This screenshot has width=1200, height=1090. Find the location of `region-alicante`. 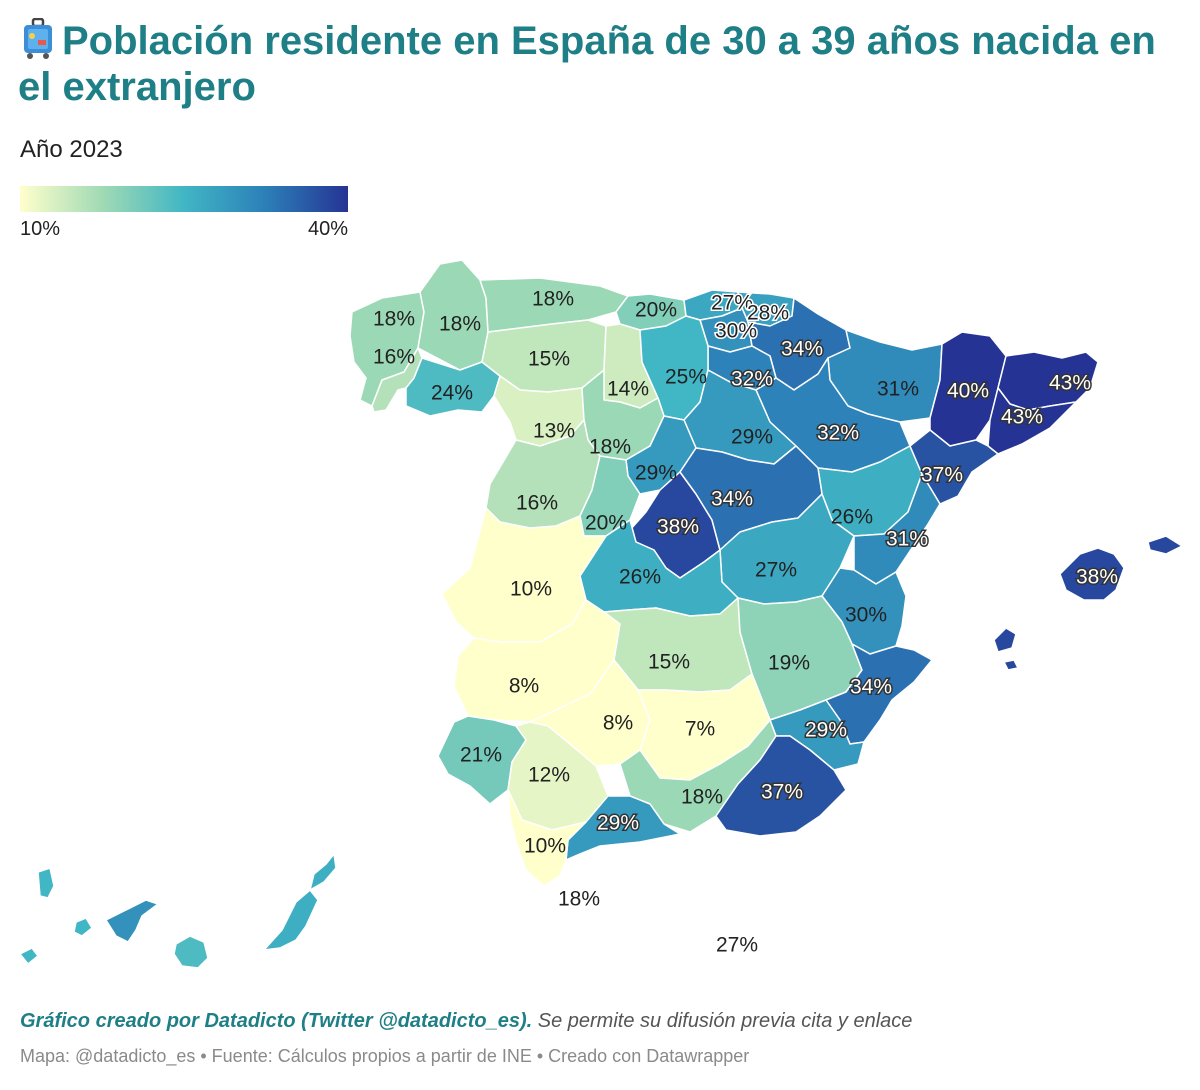

region-alicante is located at coordinates (879, 694).